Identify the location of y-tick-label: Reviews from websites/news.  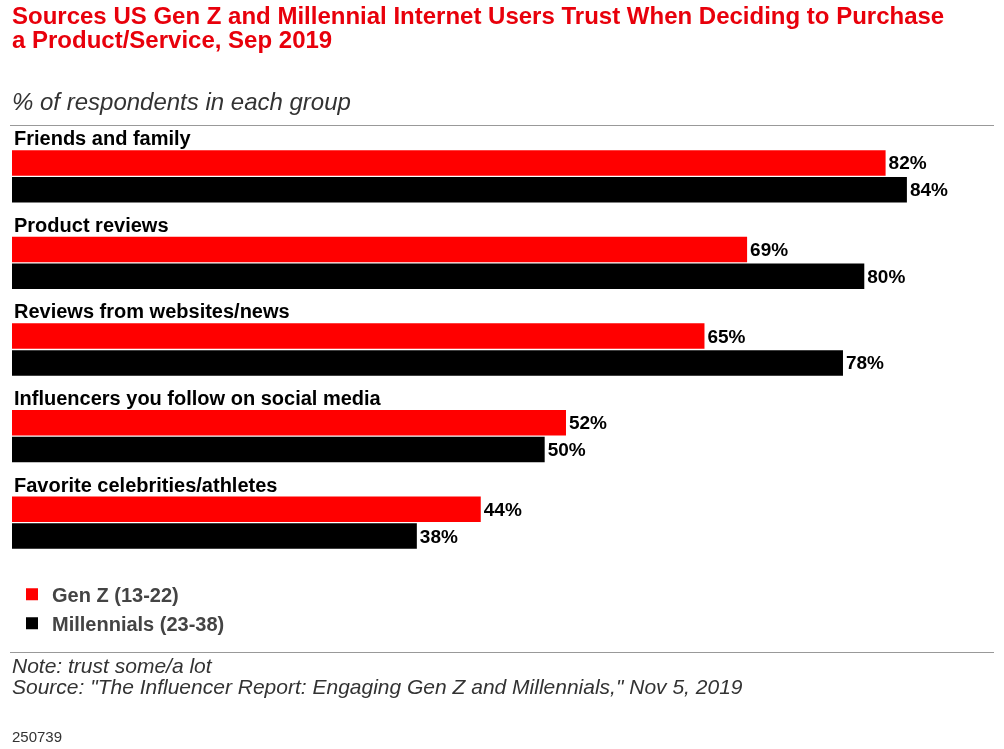
(152, 311).